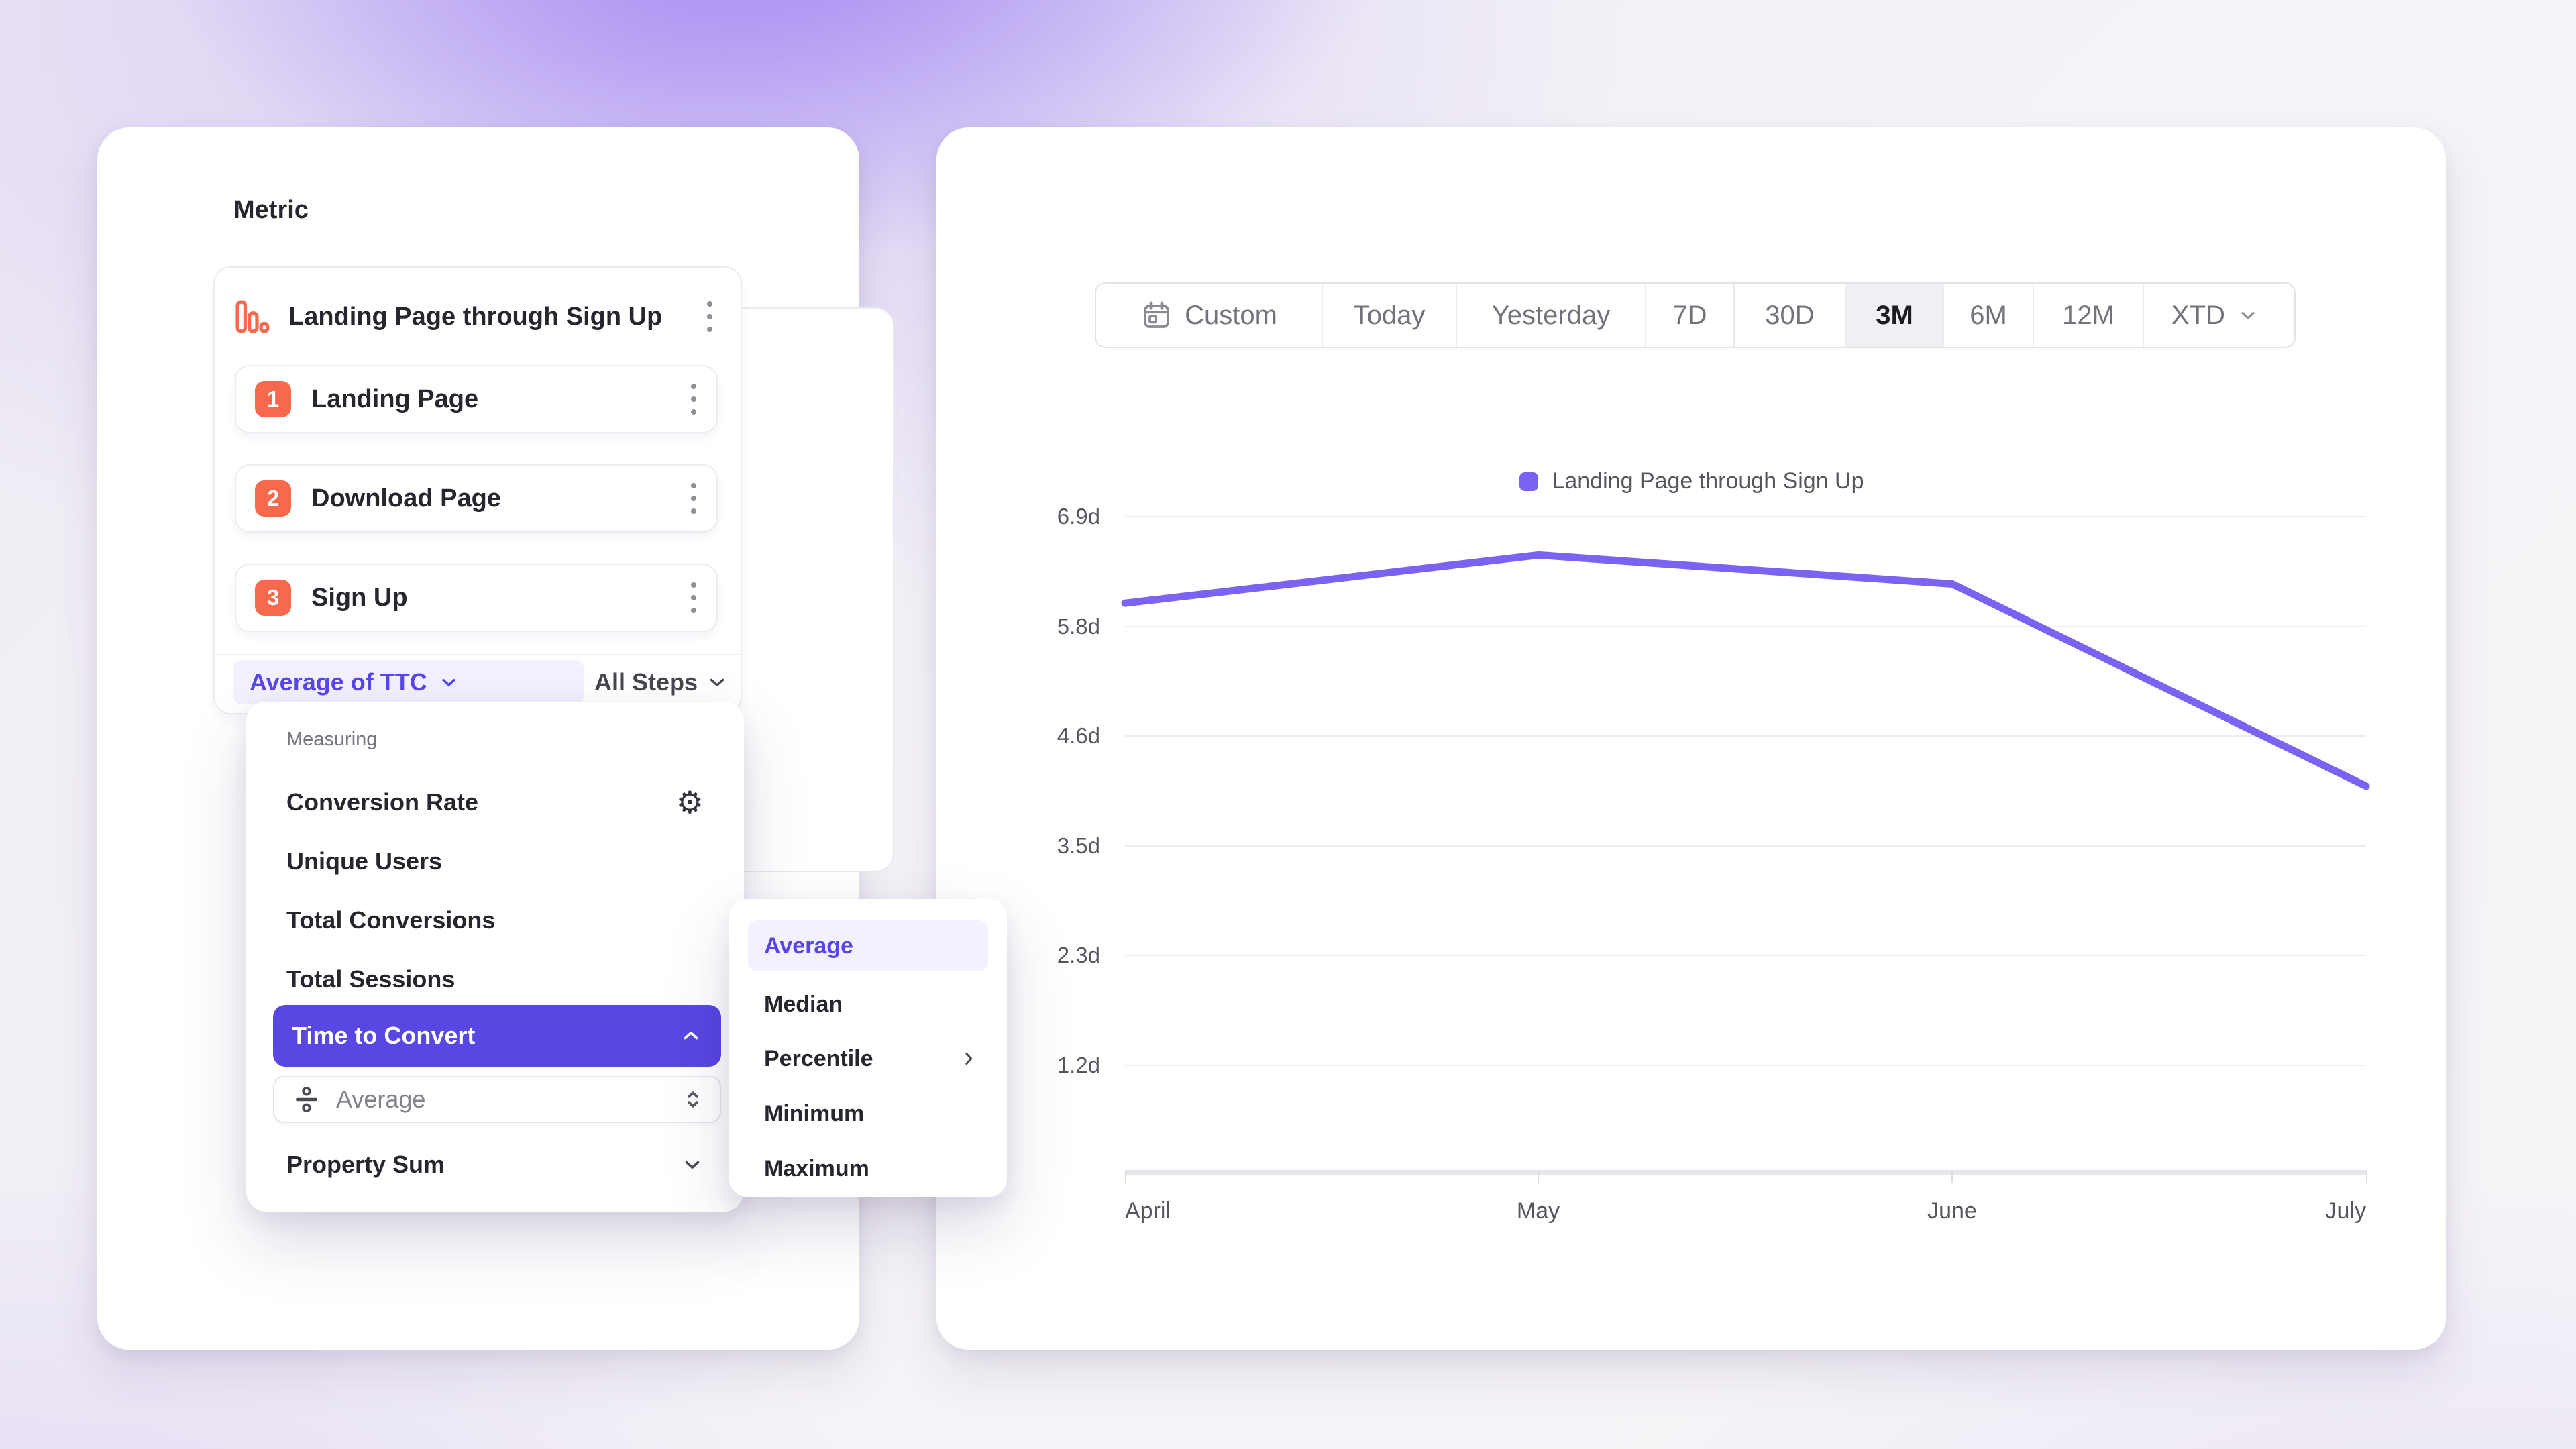 This screenshot has width=2576, height=1449. Describe the element at coordinates (495, 861) in the screenshot. I see `menu-item-unique-users: Unique Users` at that location.